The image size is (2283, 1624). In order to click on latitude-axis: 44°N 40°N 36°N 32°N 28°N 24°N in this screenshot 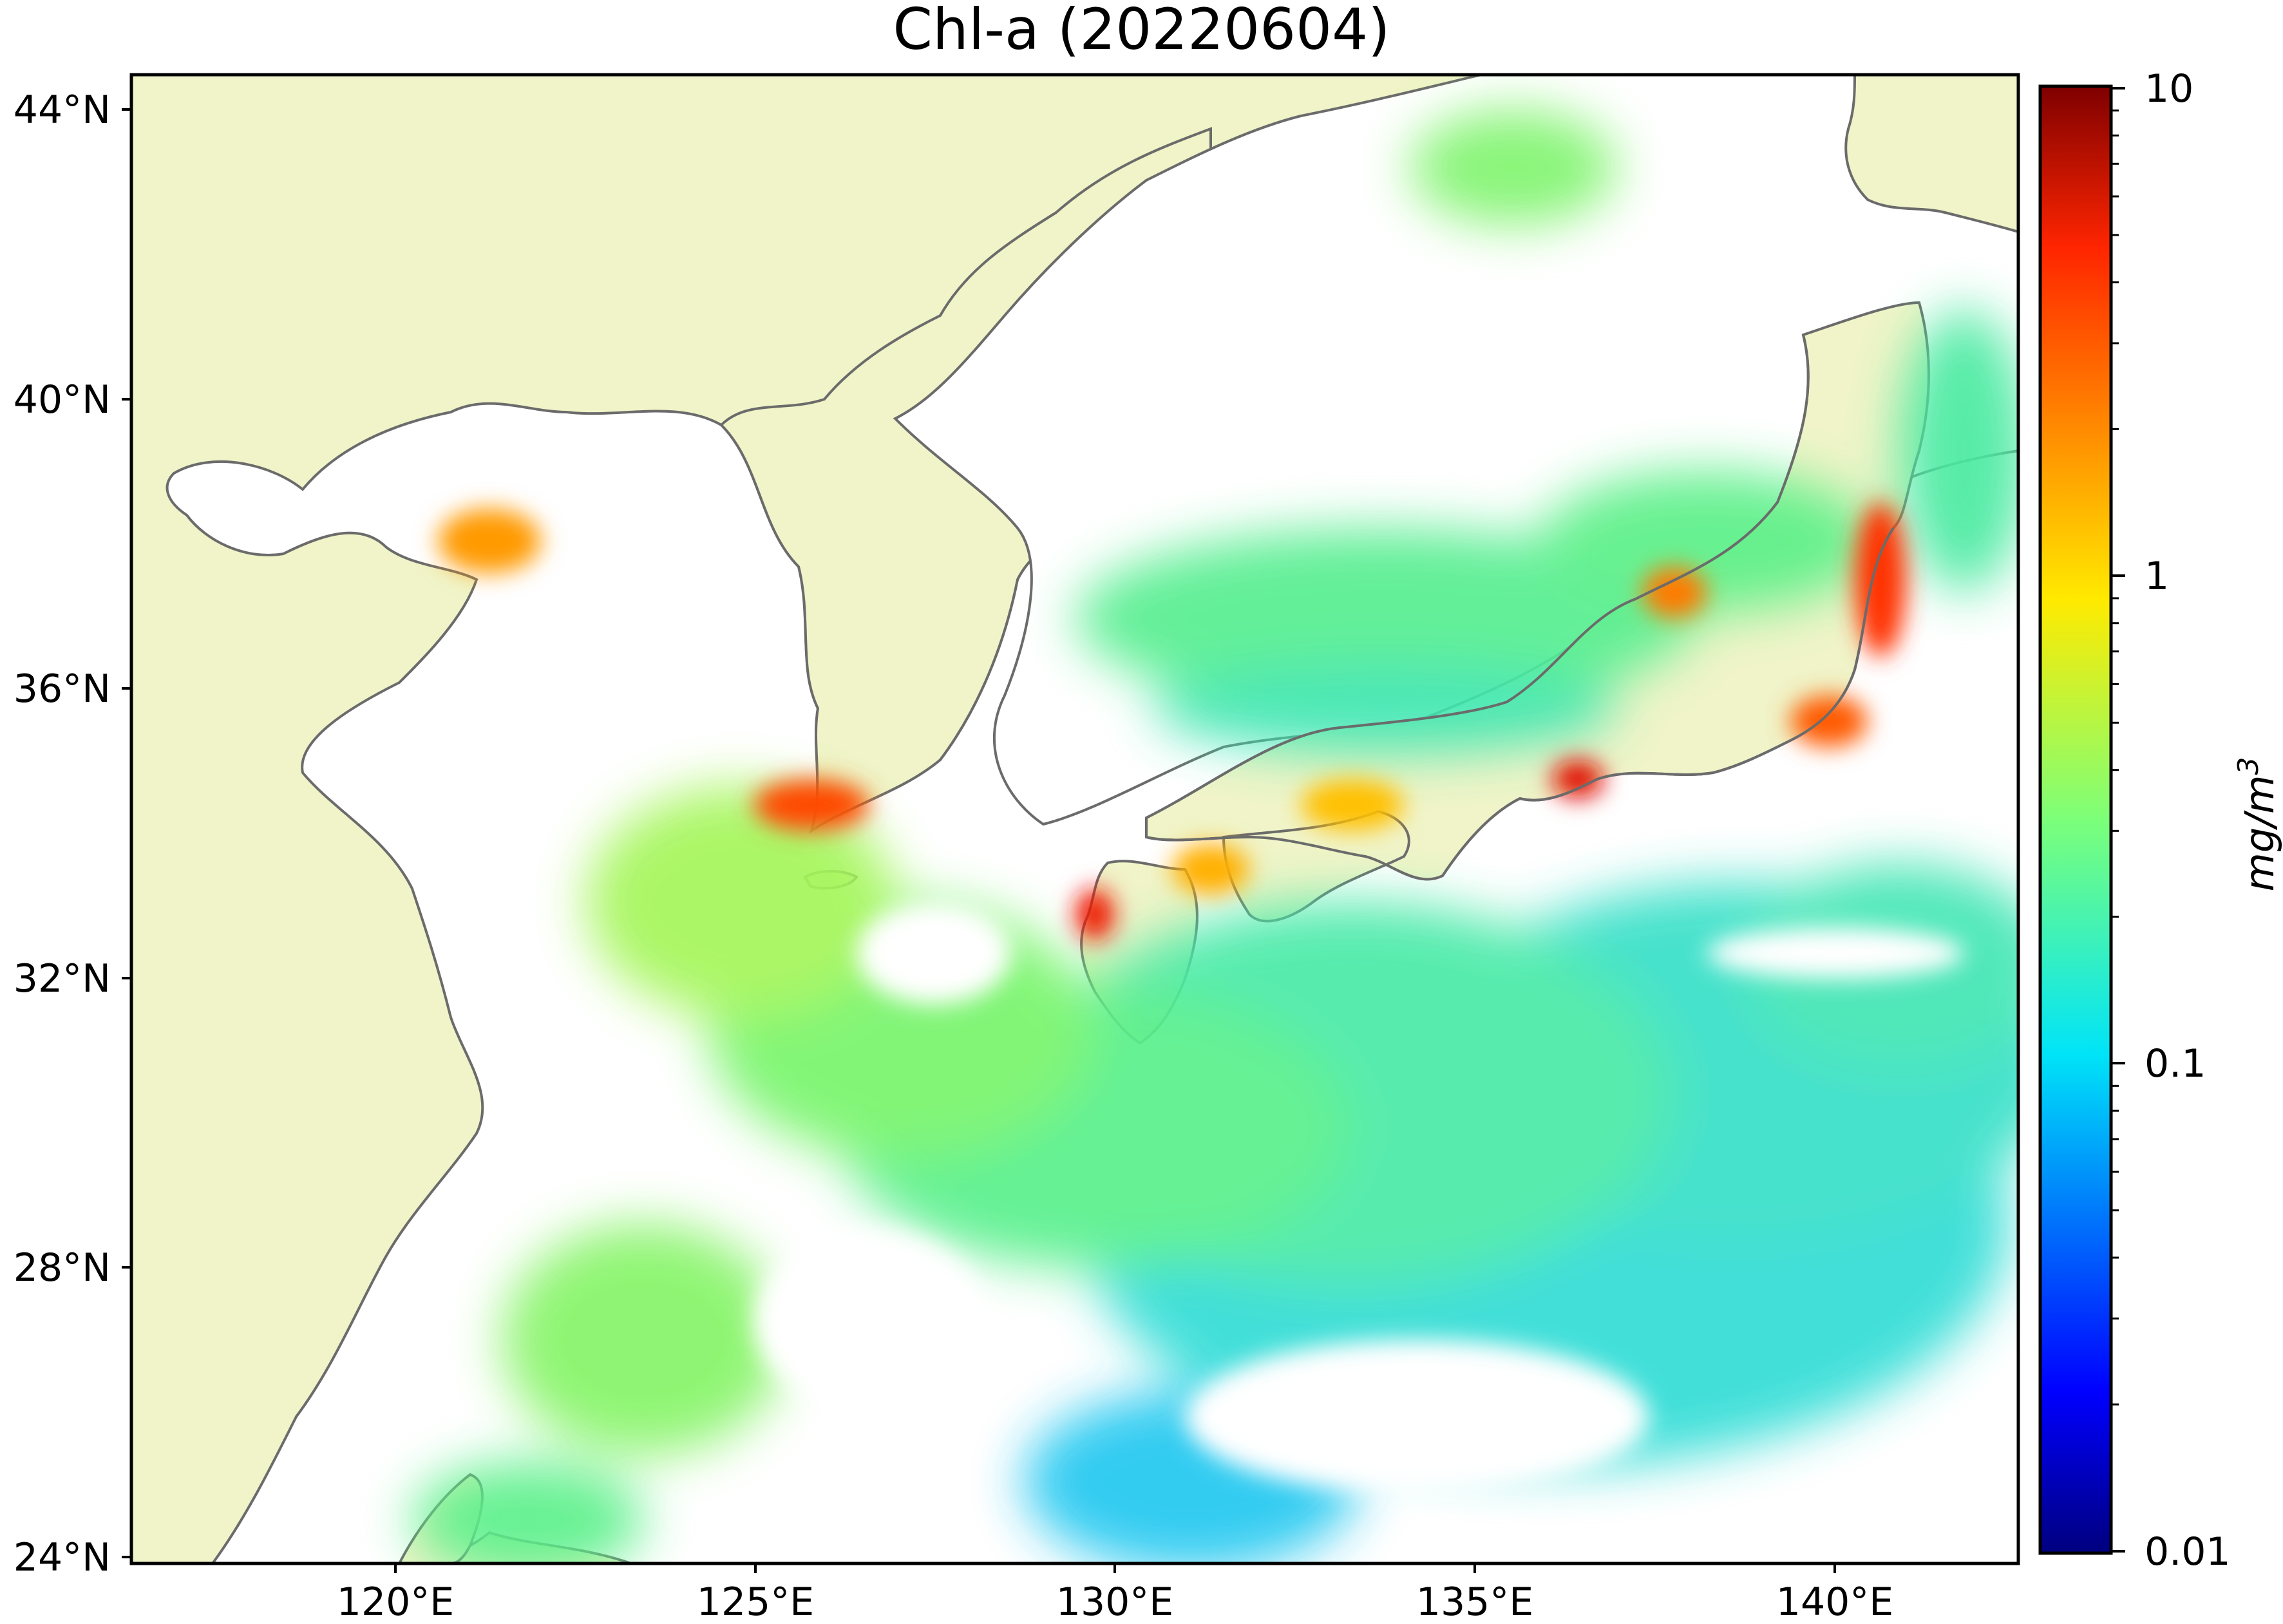, I will do `click(72, 834)`.